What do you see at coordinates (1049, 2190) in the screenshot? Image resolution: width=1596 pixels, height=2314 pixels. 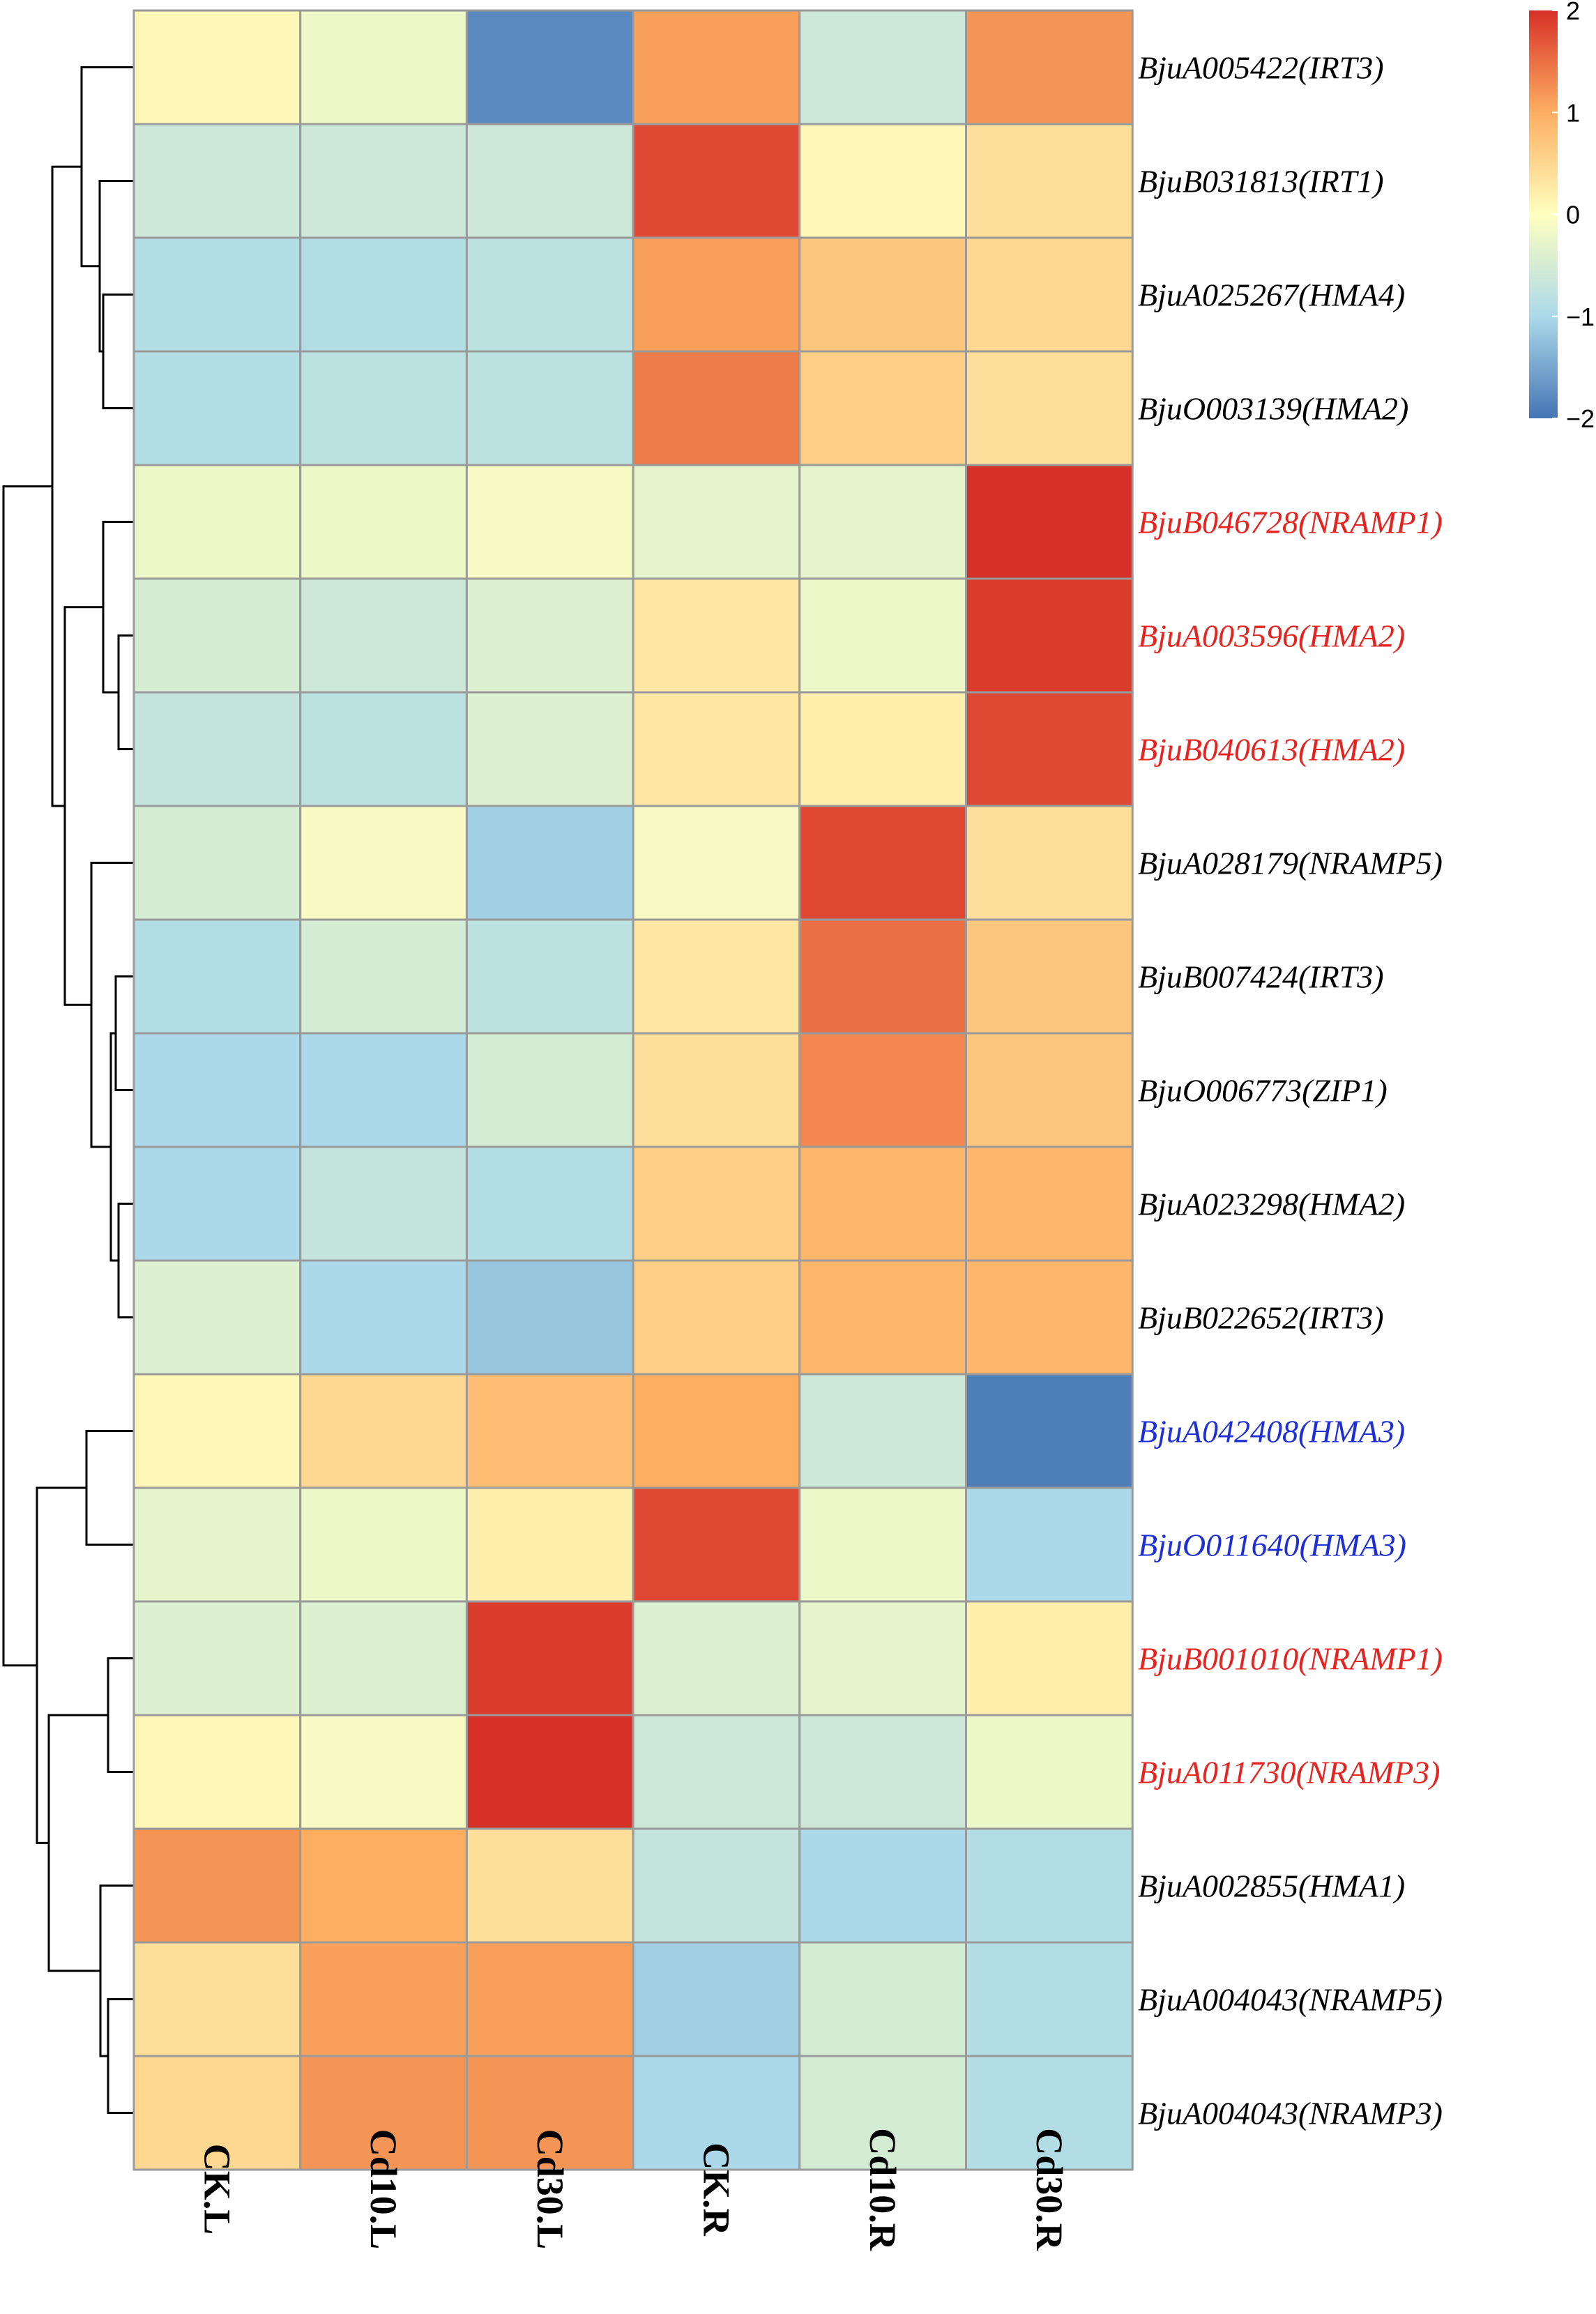 I see `column-label: Cd30.R` at bounding box center [1049, 2190].